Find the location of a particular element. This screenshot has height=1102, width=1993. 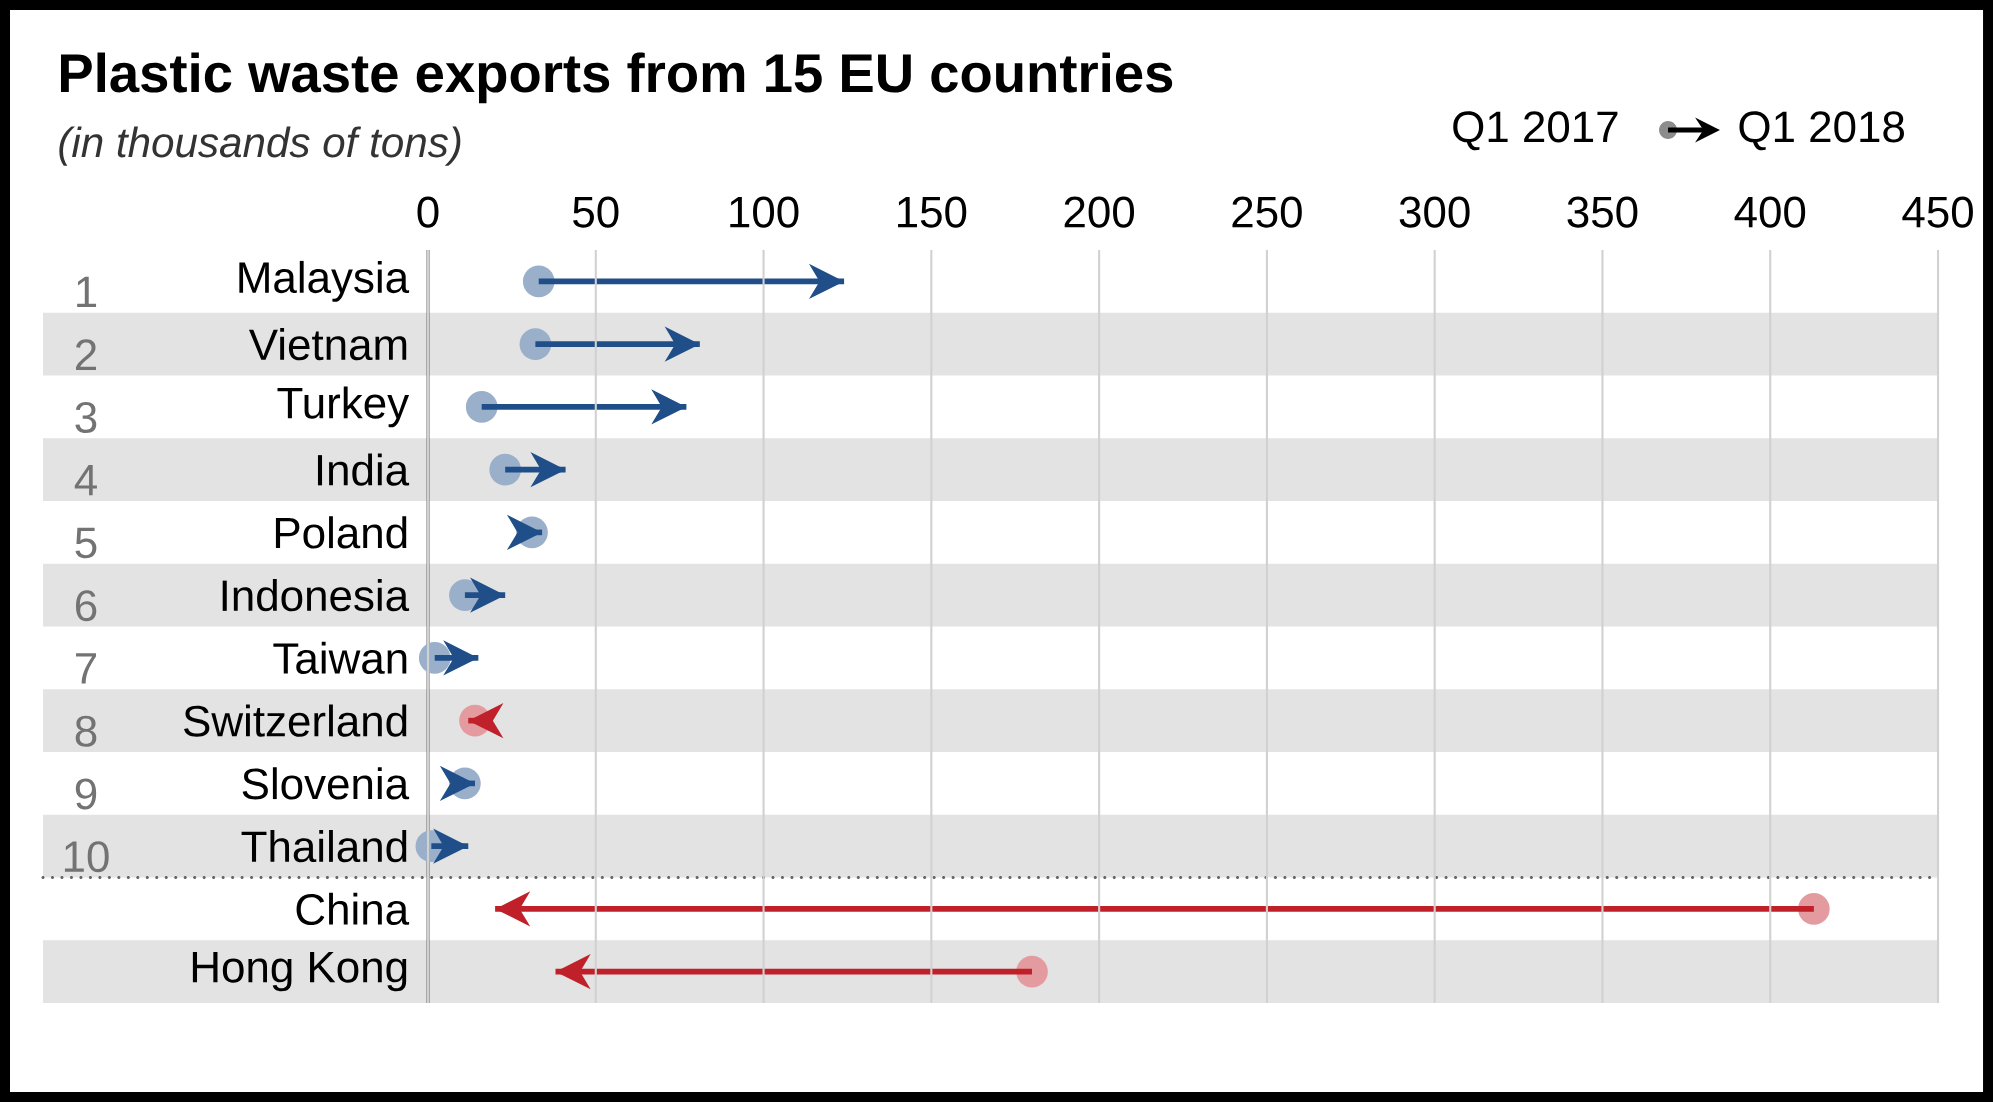

text: 4 is located at coordinates (85, 480).